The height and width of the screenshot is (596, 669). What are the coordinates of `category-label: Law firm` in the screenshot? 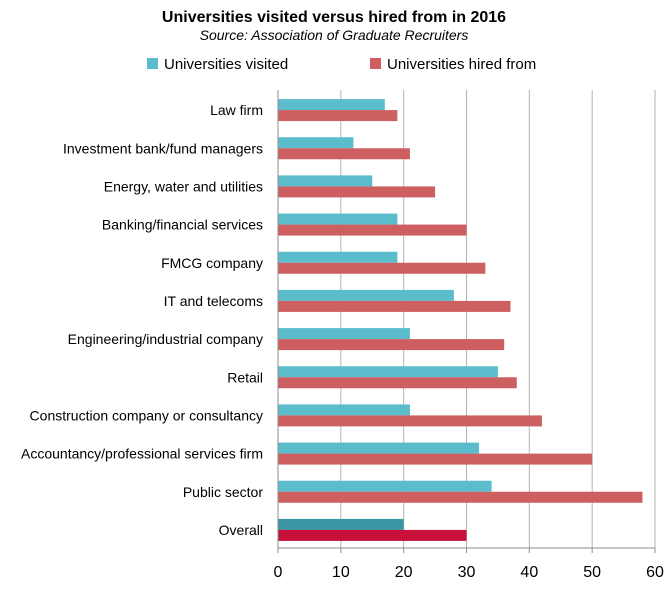 It's located at (236, 110).